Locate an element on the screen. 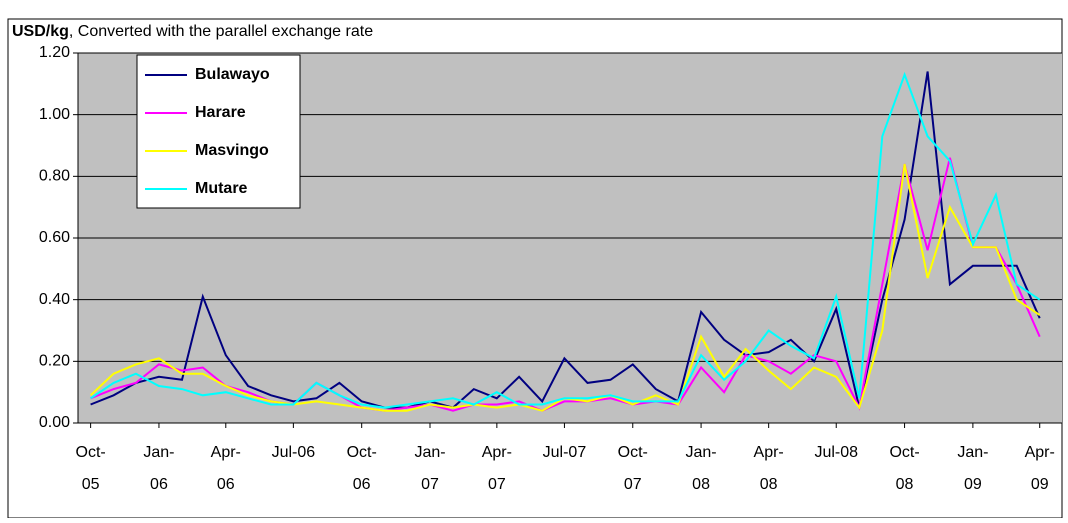 Image resolution: width=1068 pixels, height=523 pixels. x-tick-label-line: Jul-06 is located at coordinates (294, 452).